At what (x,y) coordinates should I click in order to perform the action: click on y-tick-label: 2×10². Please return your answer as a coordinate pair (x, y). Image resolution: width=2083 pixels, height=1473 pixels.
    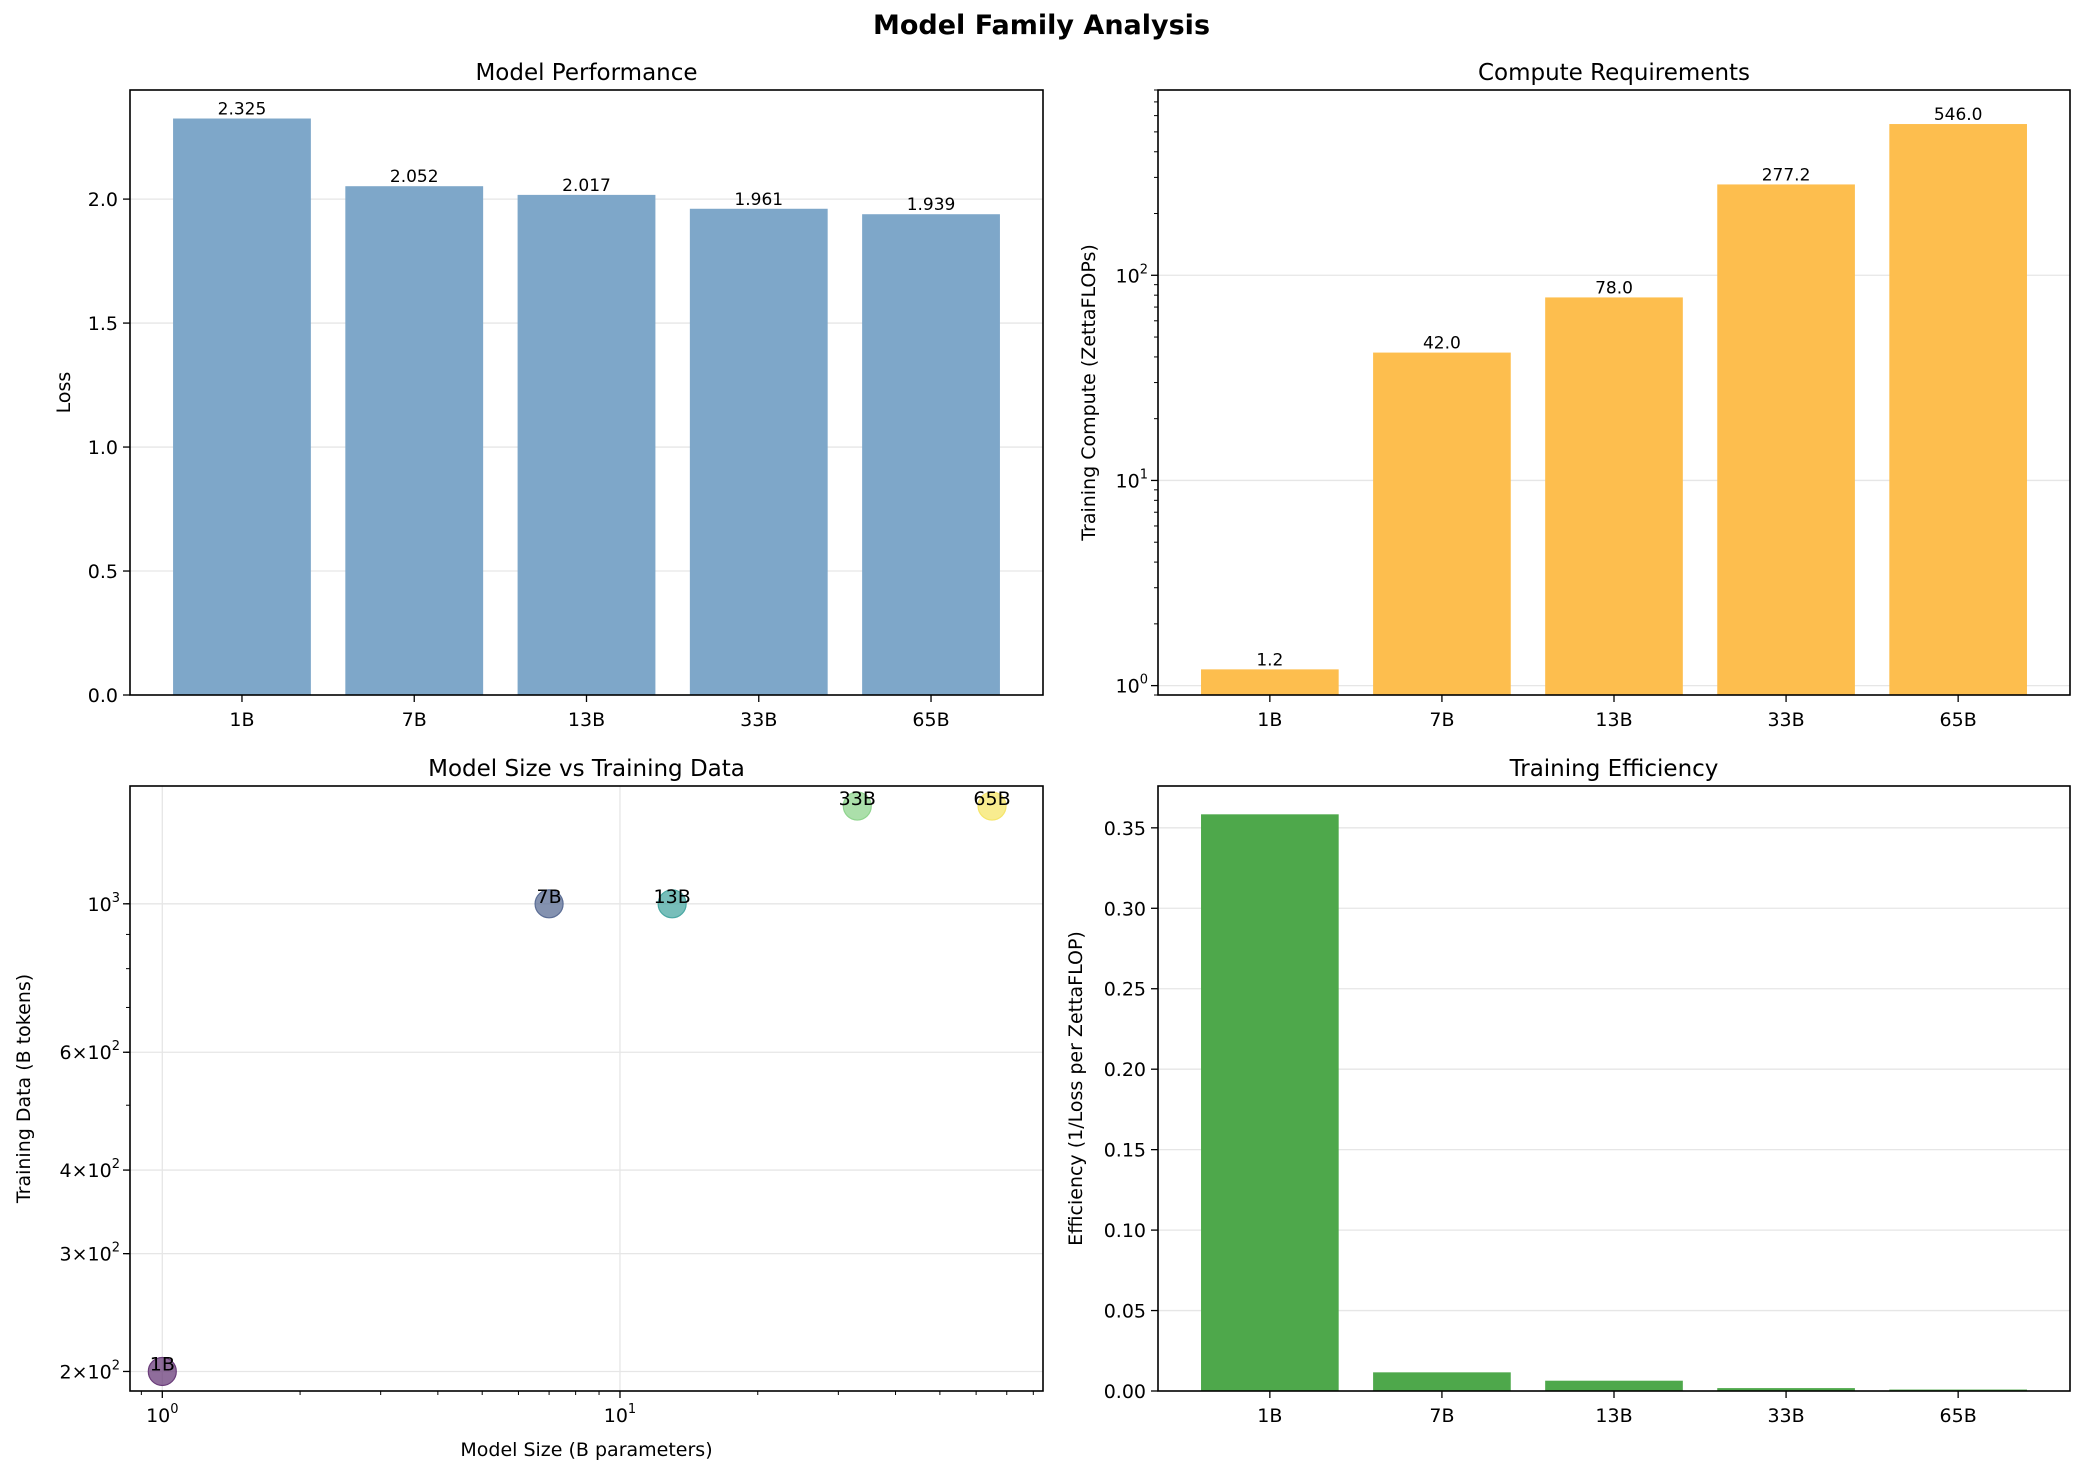
    Looking at the image, I should click on (90, 1370).